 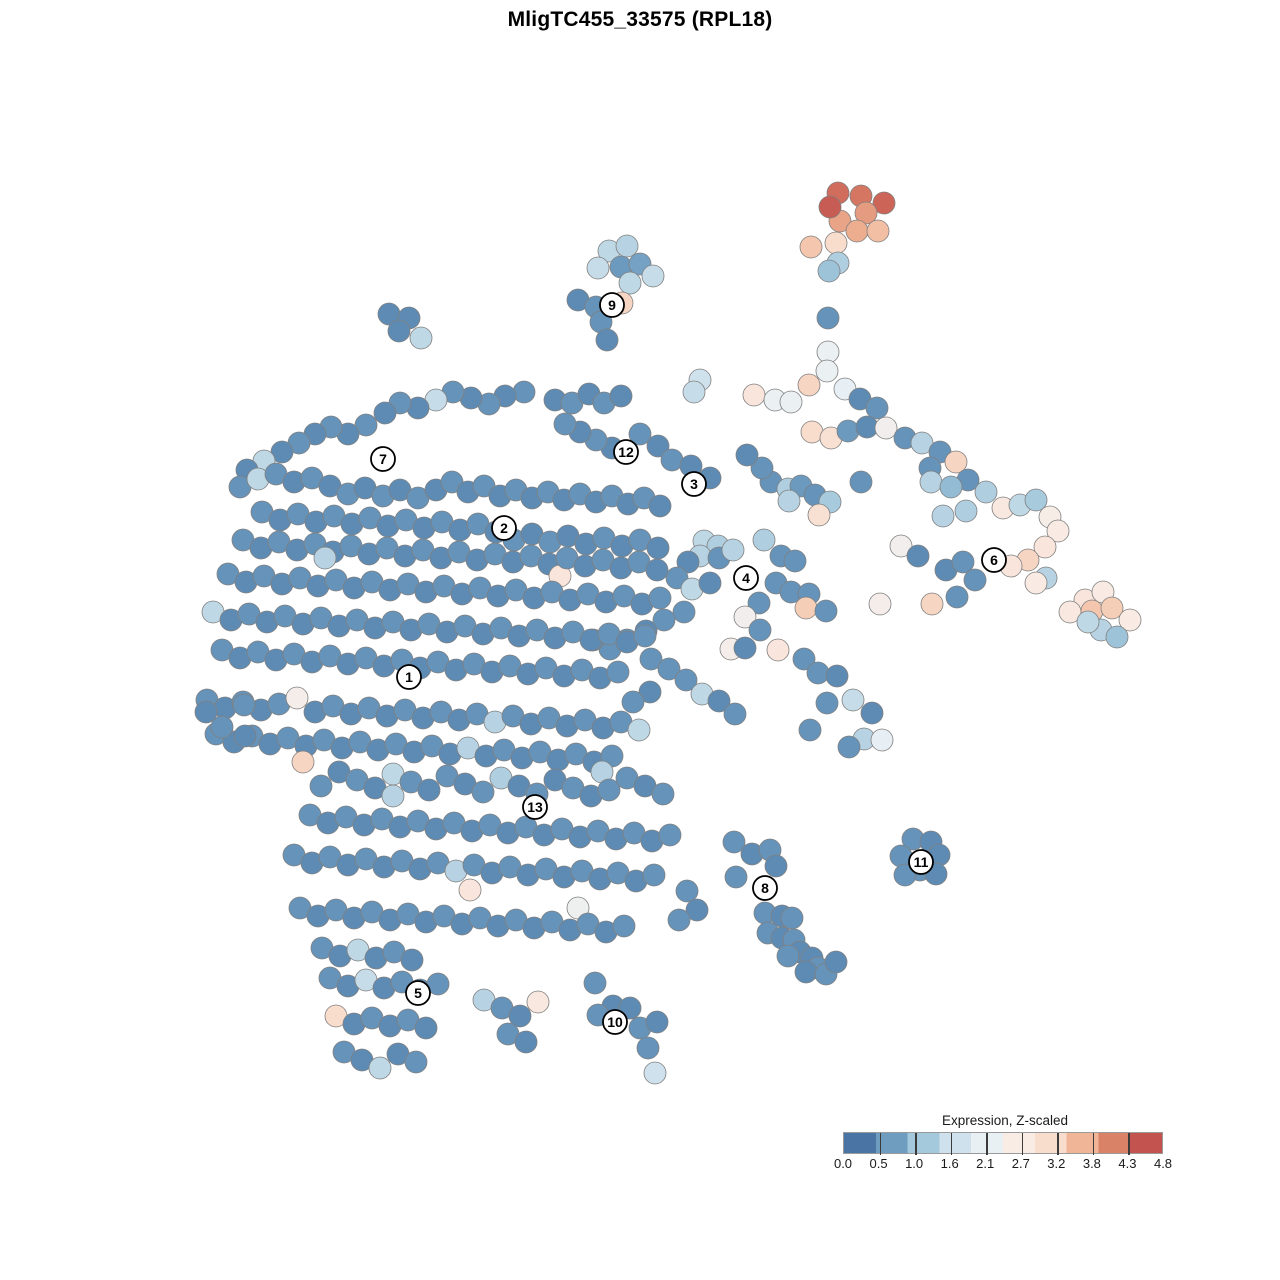 What do you see at coordinates (746, 578) in the screenshot?
I see `cluster-label-4: 4` at bounding box center [746, 578].